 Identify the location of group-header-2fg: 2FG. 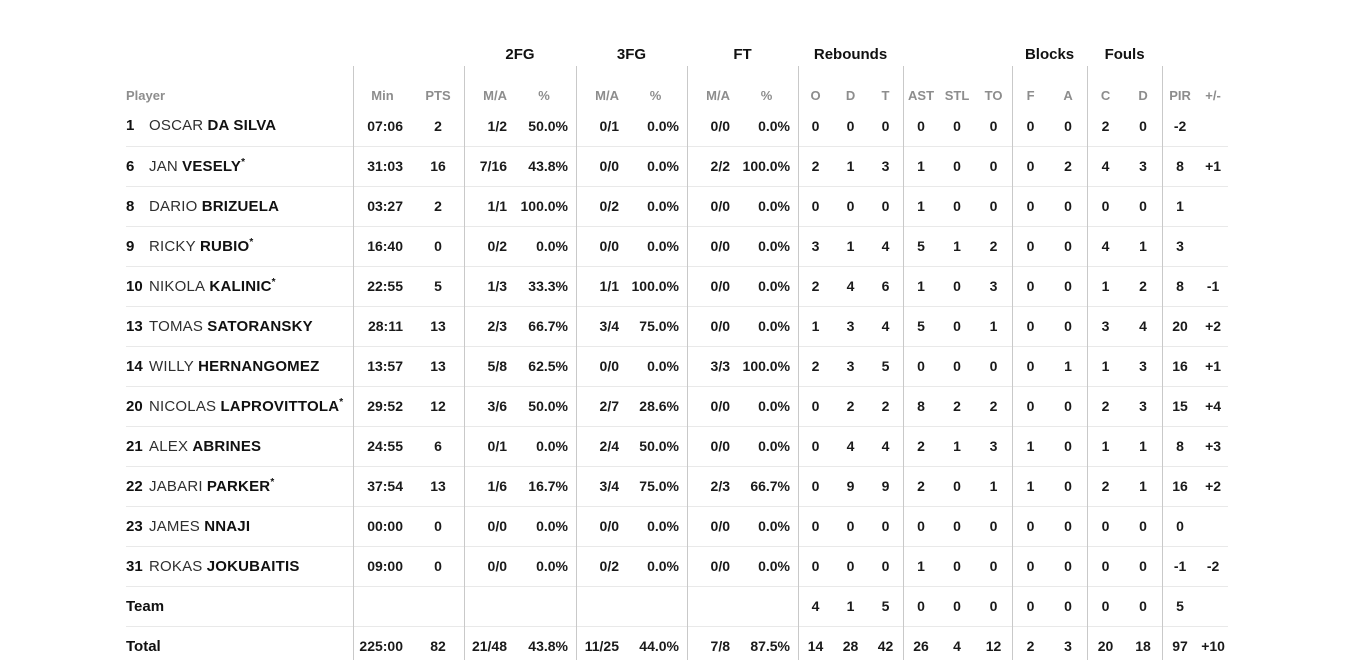
(520, 54).